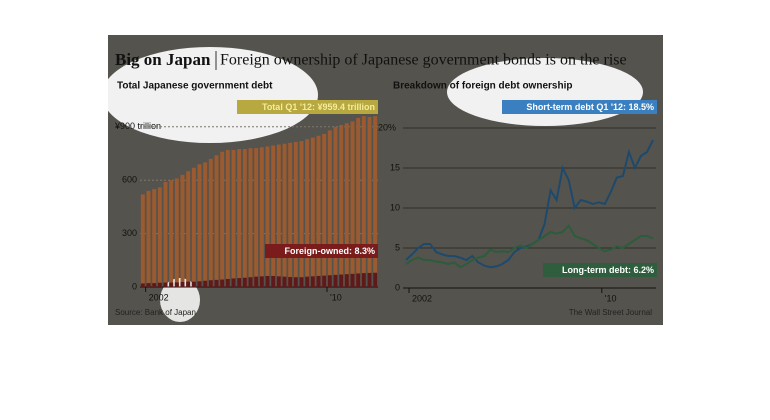  I want to click on annotation: Long-term debt: 6.2%, so click(608, 270).